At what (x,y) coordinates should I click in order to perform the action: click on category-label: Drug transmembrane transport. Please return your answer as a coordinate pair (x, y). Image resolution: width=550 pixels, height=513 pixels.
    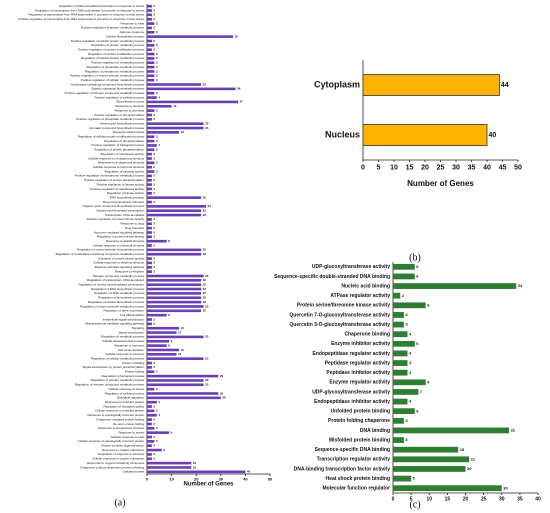
    Looking at the image, I should click on (123, 202).